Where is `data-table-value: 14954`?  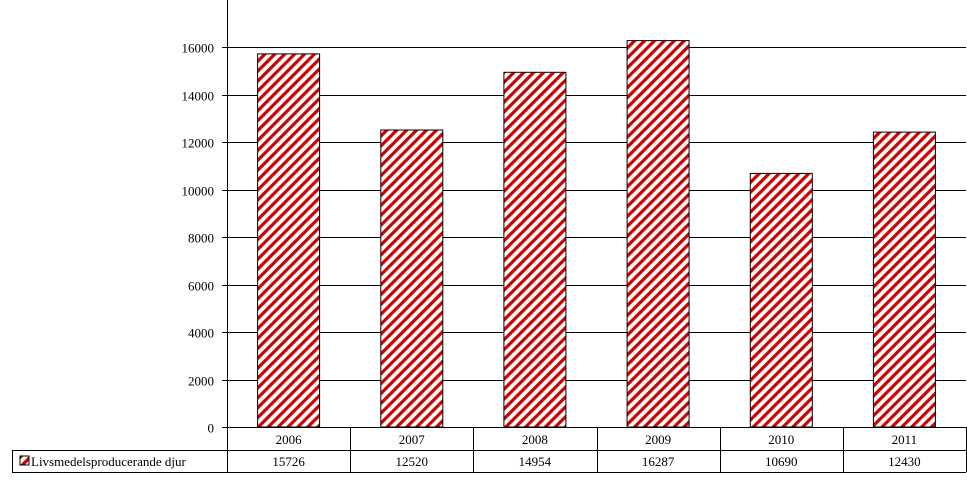 data-table-value: 14954 is located at coordinates (535, 461).